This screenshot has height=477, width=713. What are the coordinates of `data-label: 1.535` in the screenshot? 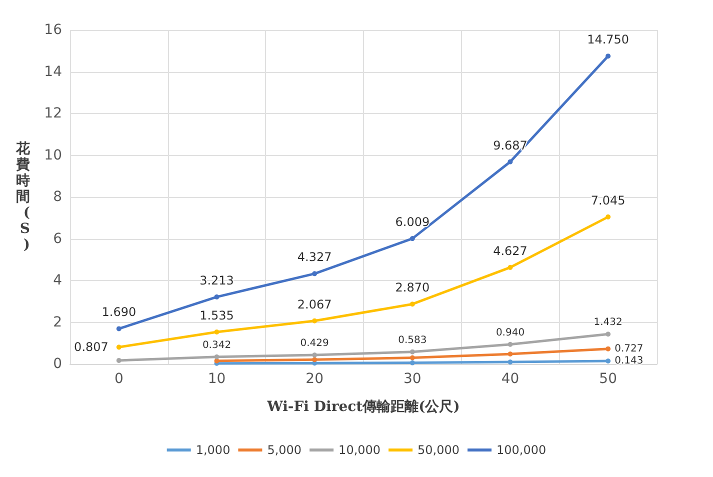 It's located at (217, 315).